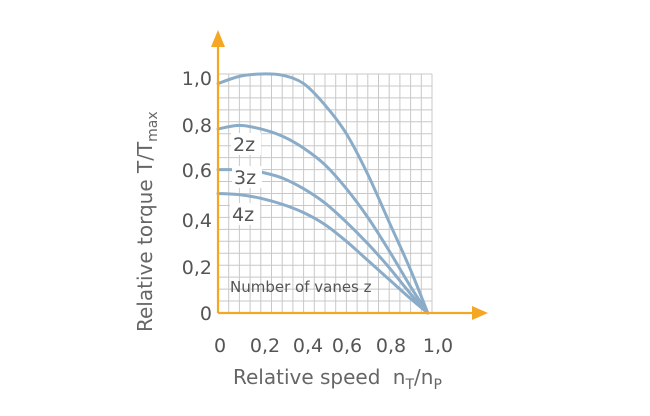 This screenshot has height=416, width=650. What do you see at coordinates (220, 346) in the screenshot?
I see `x-tick-label: 0` at bounding box center [220, 346].